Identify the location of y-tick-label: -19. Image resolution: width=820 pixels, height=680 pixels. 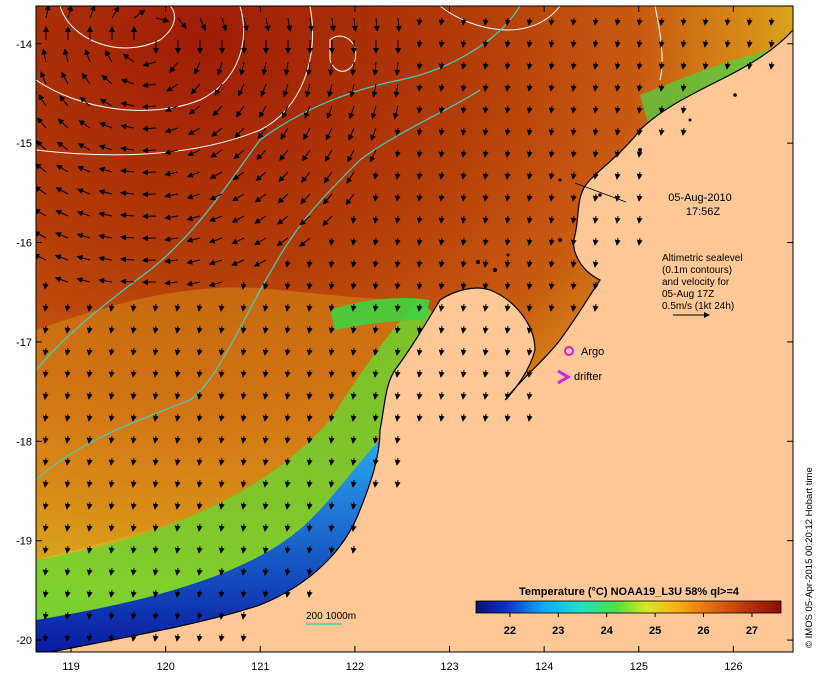
(24, 542).